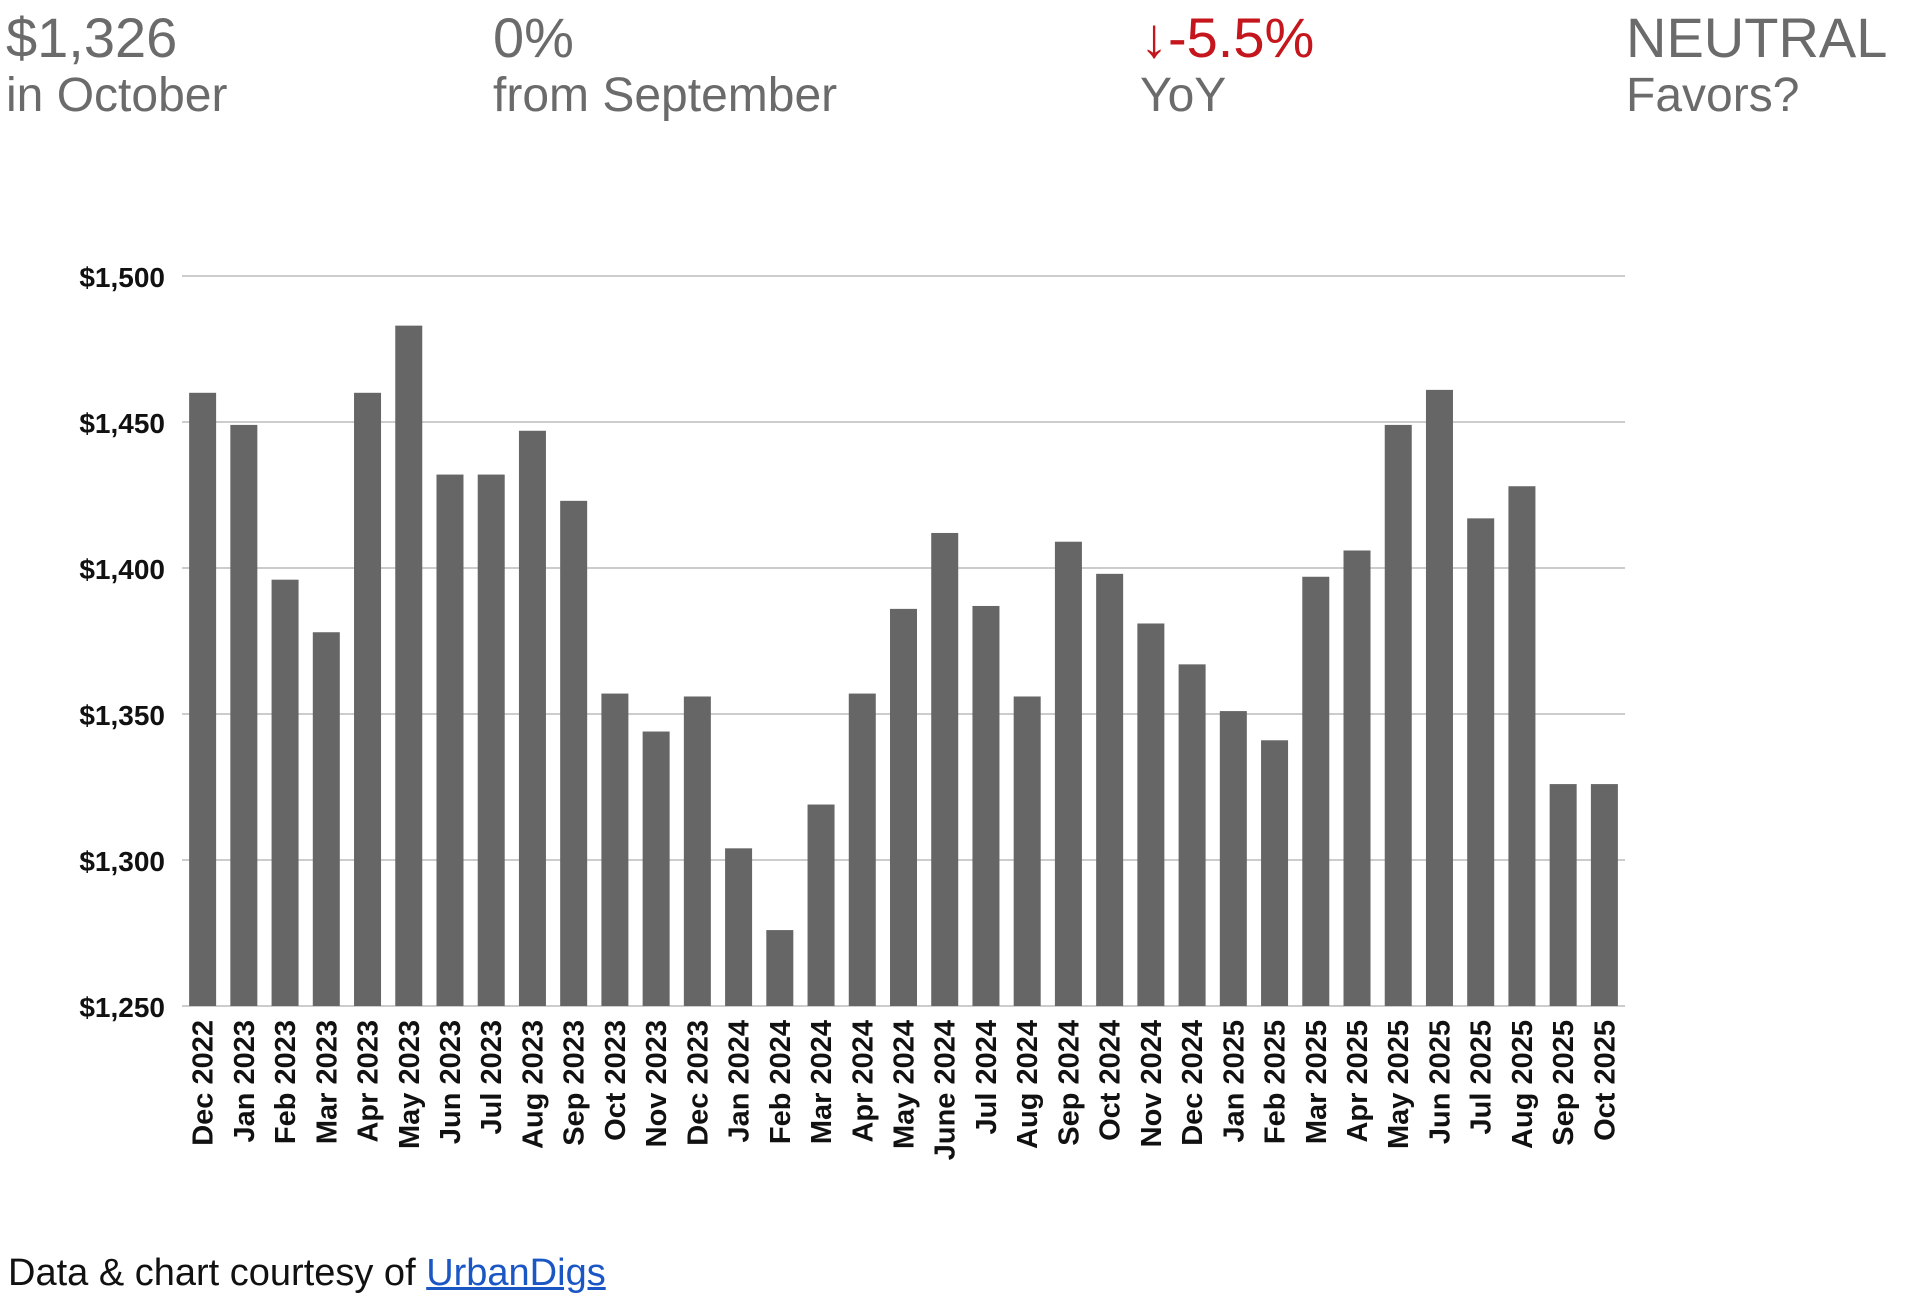 The width and height of the screenshot is (1920, 1311). What do you see at coordinates (1605, 1080) in the screenshot?
I see `x-tick-label: Oct 2025` at bounding box center [1605, 1080].